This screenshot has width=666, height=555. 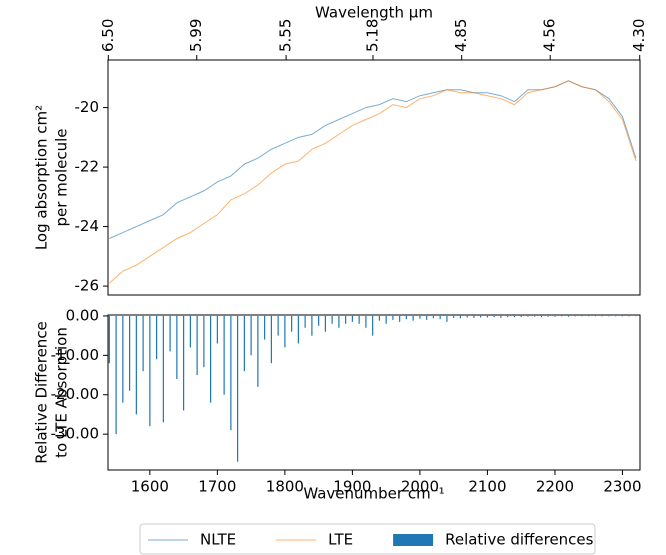 I want to click on x-tick-label: 2300, so click(x=622, y=487).